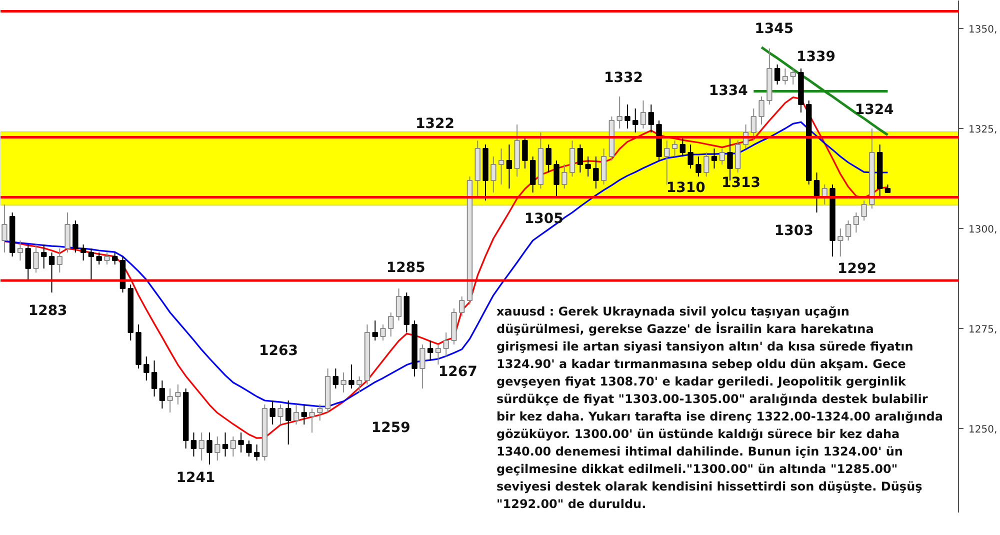 This screenshot has height=535, width=1000. Describe the element at coordinates (728, 90) in the screenshot. I see `annotation: 1334` at that location.